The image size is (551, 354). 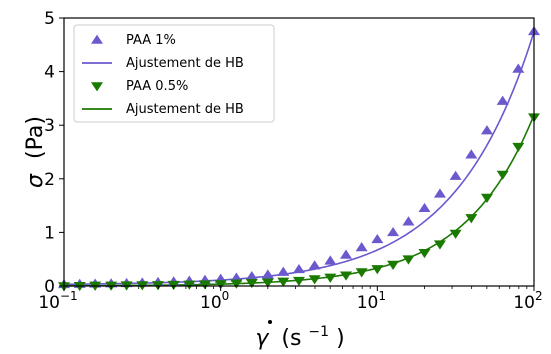 I want to click on y-axis-label: σ (Pa), so click(x=35, y=152).